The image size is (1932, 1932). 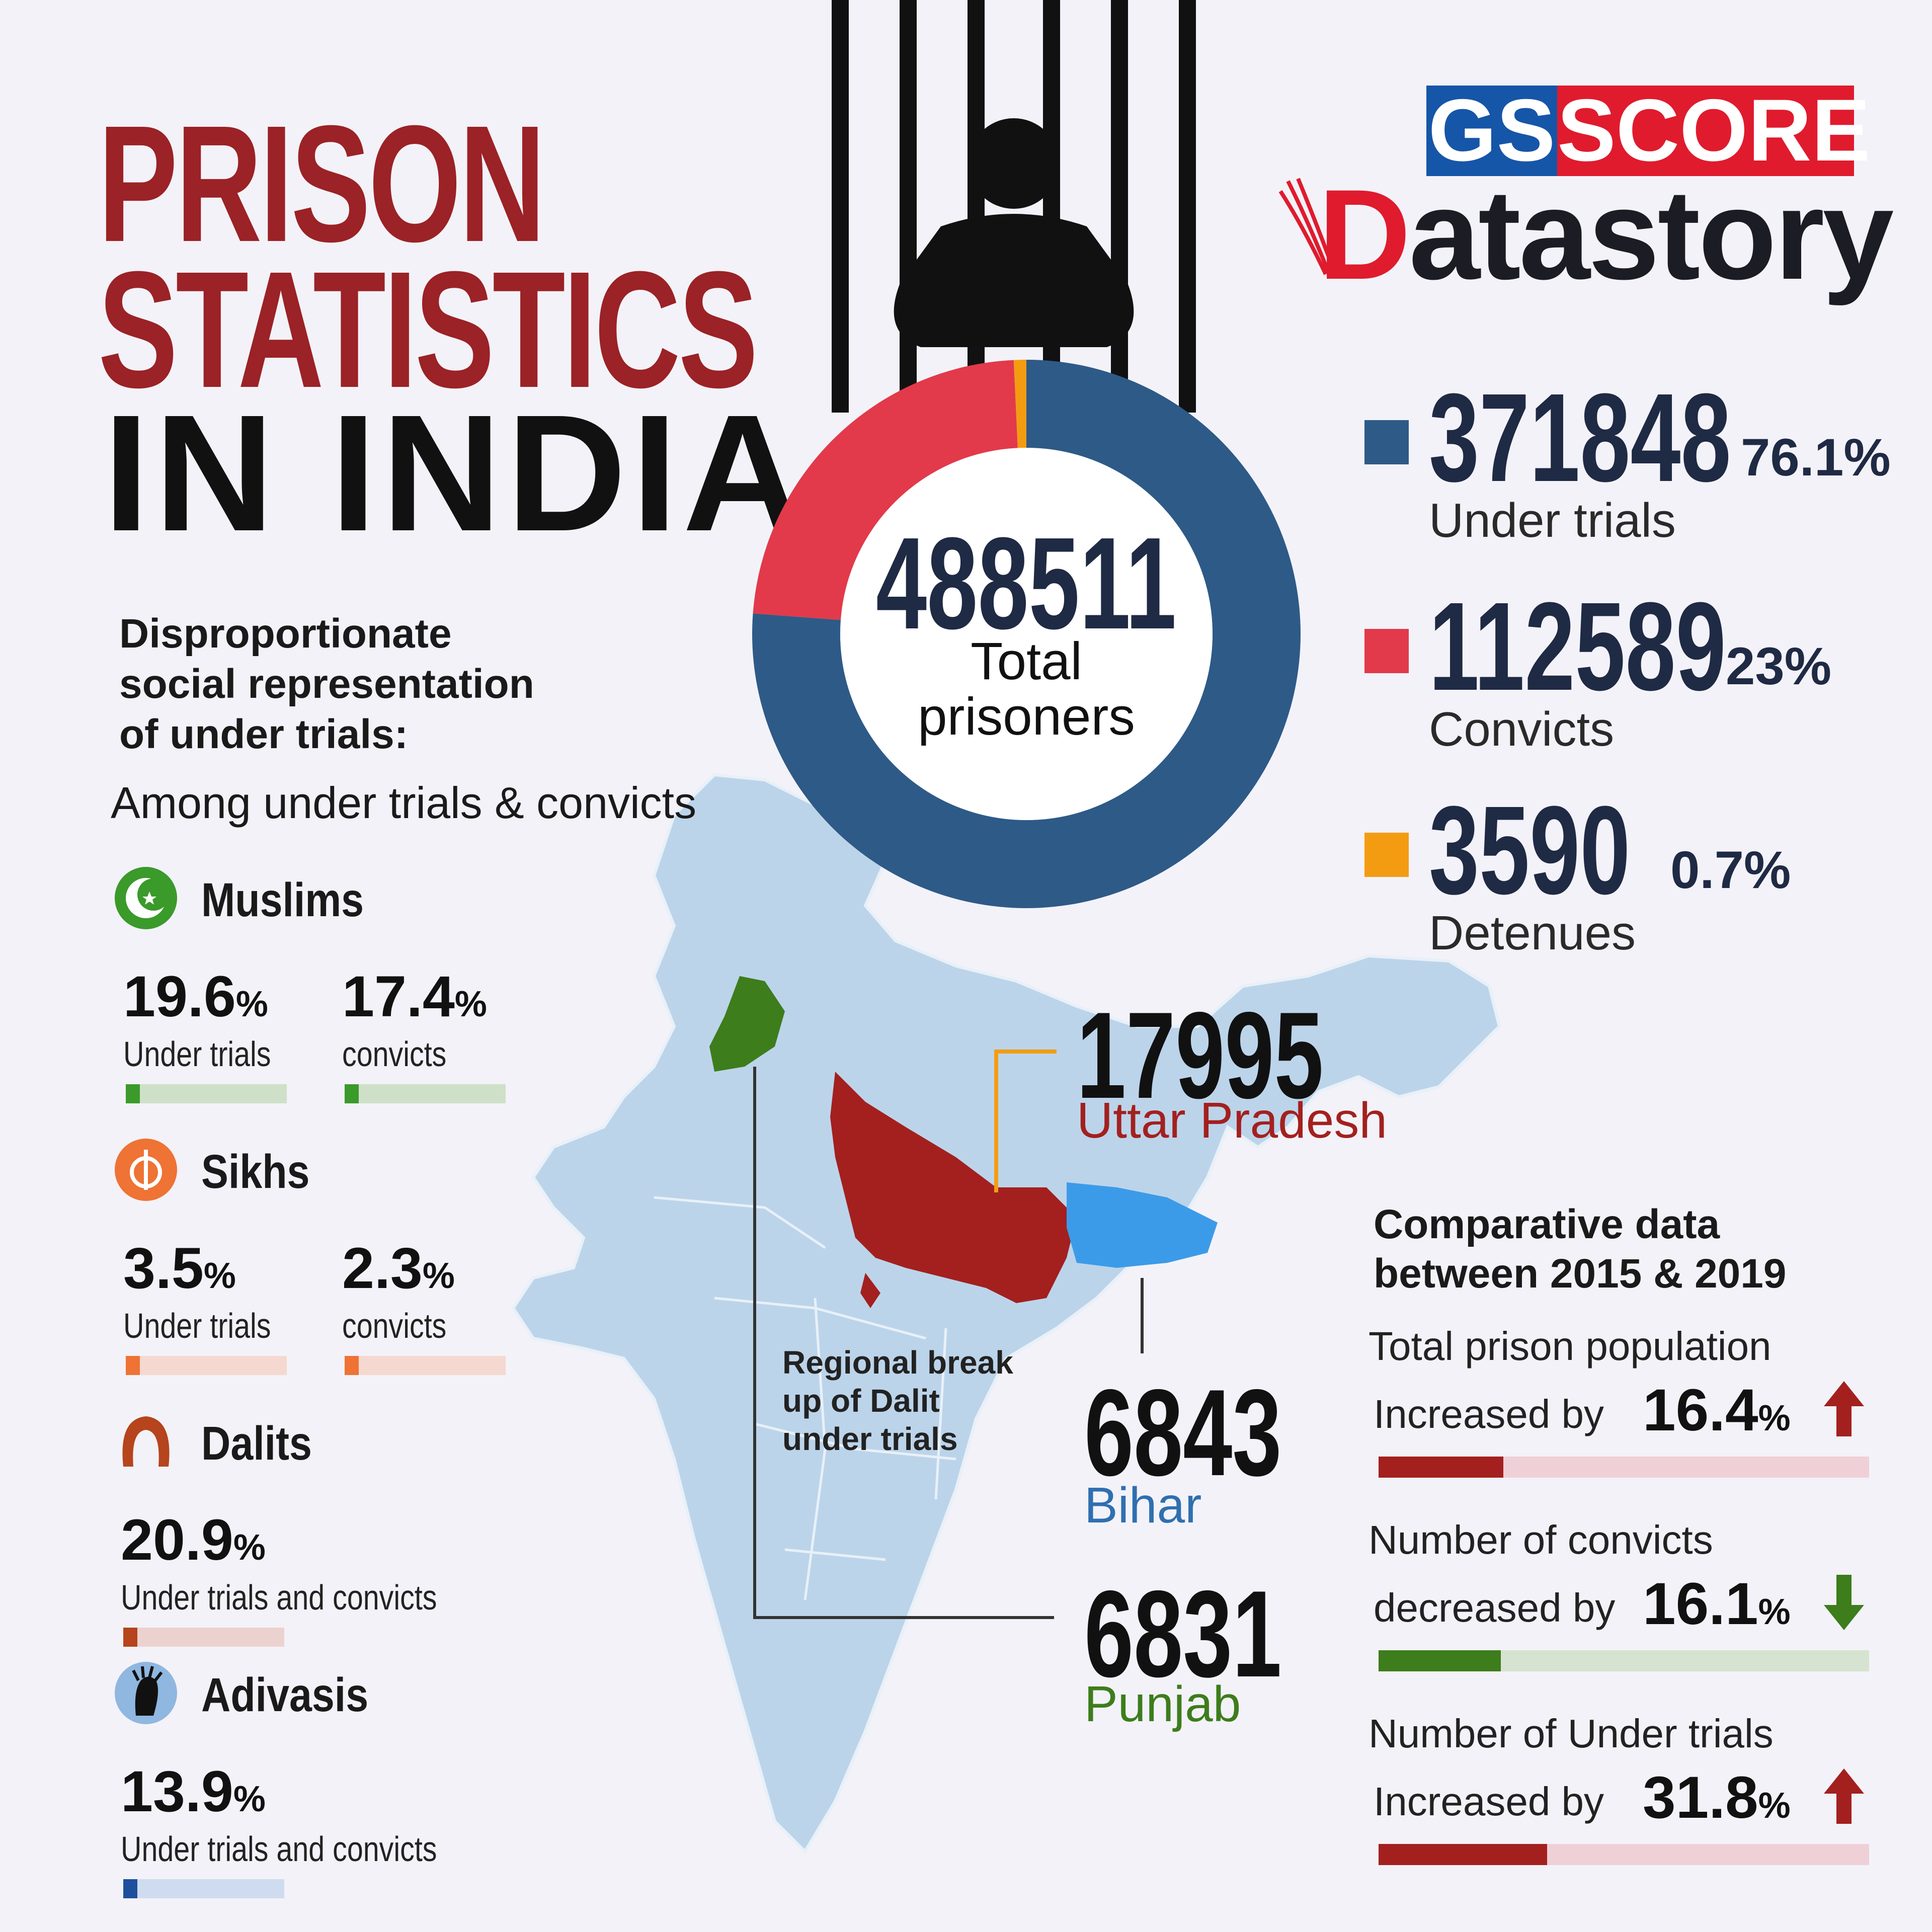 I want to click on book-pages-icon, so click(x=1306, y=227).